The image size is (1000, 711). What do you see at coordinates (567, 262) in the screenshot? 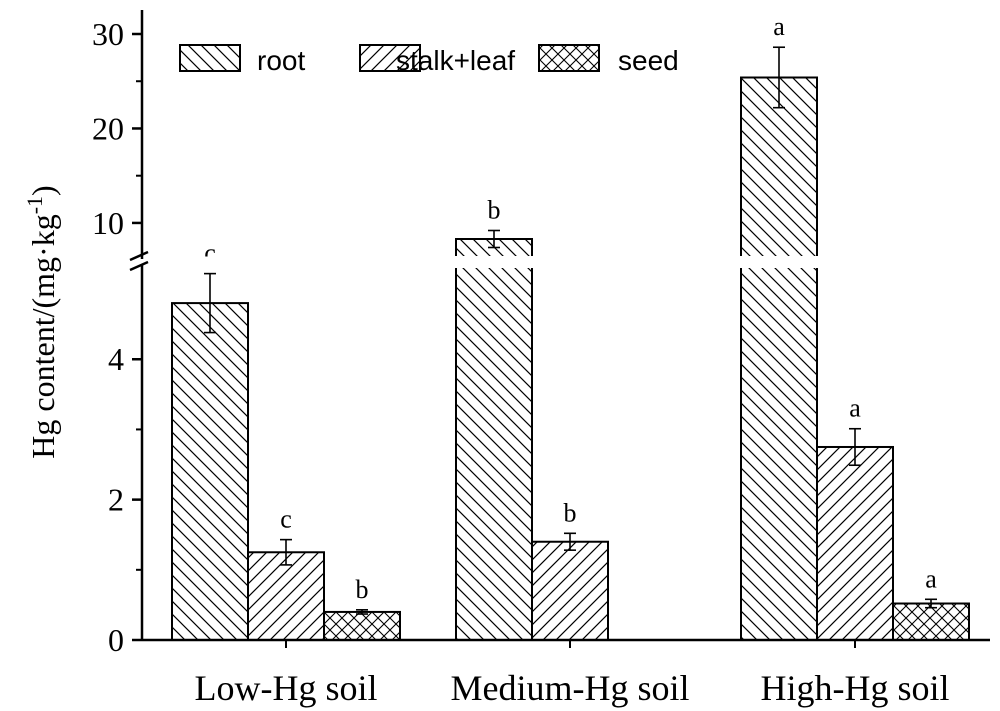
I see `axis-break-gap` at bounding box center [567, 262].